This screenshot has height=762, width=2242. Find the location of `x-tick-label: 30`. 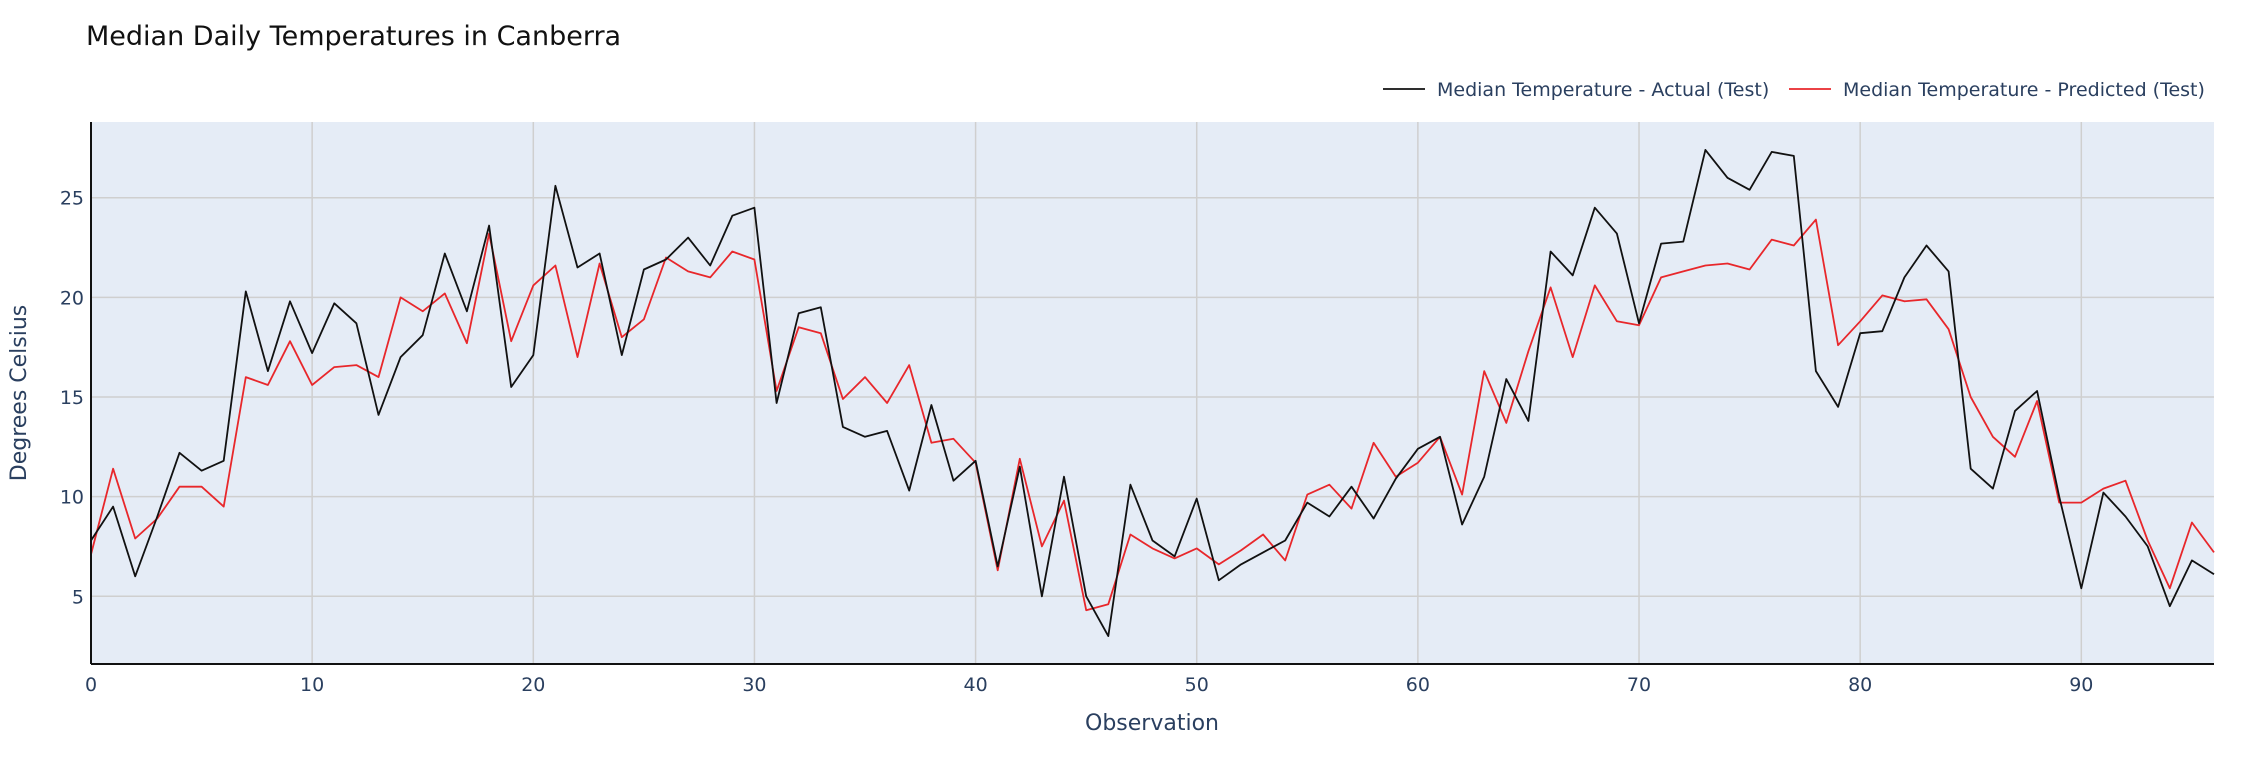

x-tick-label: 30 is located at coordinates (754, 685).